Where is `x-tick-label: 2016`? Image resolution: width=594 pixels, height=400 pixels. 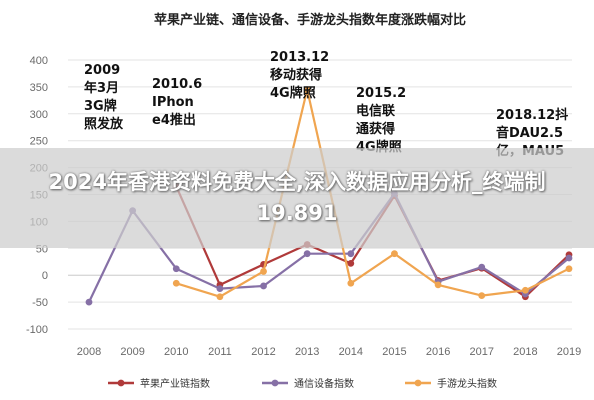
x-tick-label: 2016 is located at coordinates (438, 352).